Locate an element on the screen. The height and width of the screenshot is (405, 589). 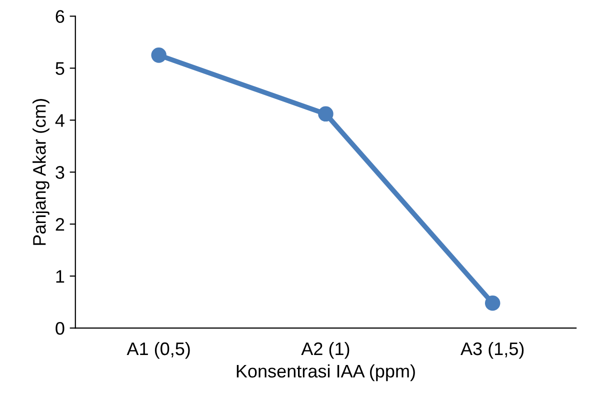
x-tick-label: A3 (1,5) is located at coordinates (492, 350).